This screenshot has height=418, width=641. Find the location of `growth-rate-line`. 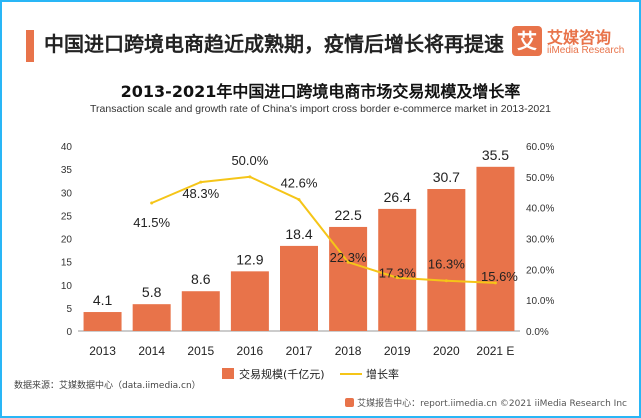

growth-rate-line is located at coordinates (323, 229).